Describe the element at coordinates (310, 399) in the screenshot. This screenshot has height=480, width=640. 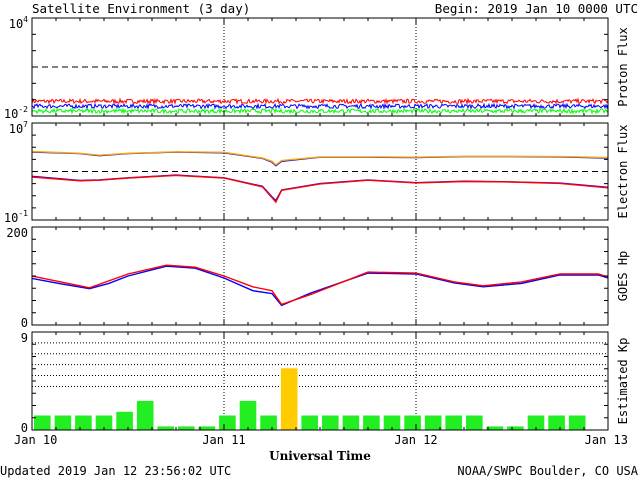
I see `estimated-kp-plot` at that location.